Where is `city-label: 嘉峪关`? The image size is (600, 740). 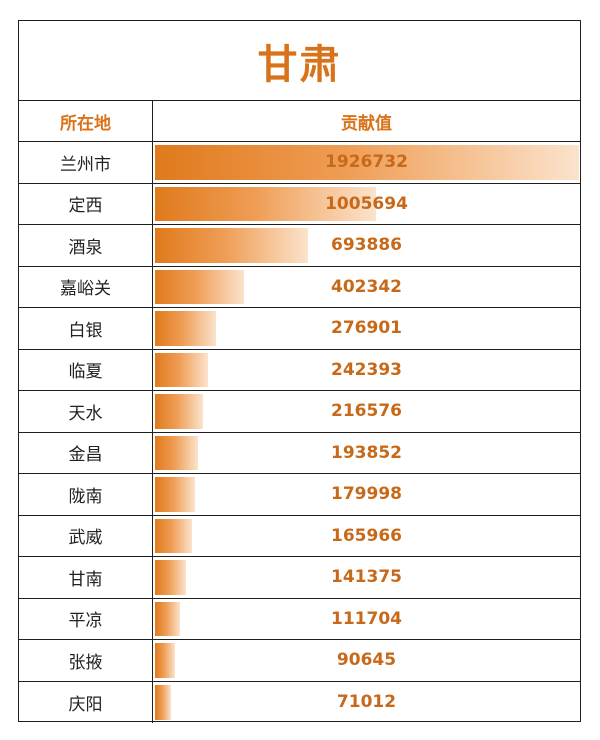
city-label: 嘉峪关 is located at coordinates (86, 286).